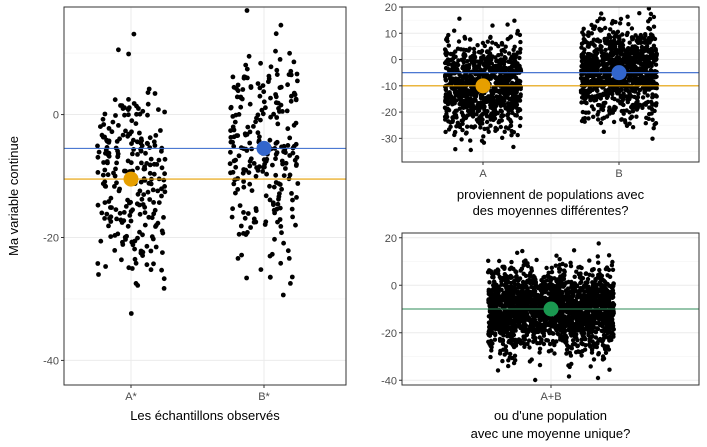 The width and height of the screenshot is (707, 447). I want to click on y-tick-label: -10, so click(389, 87).